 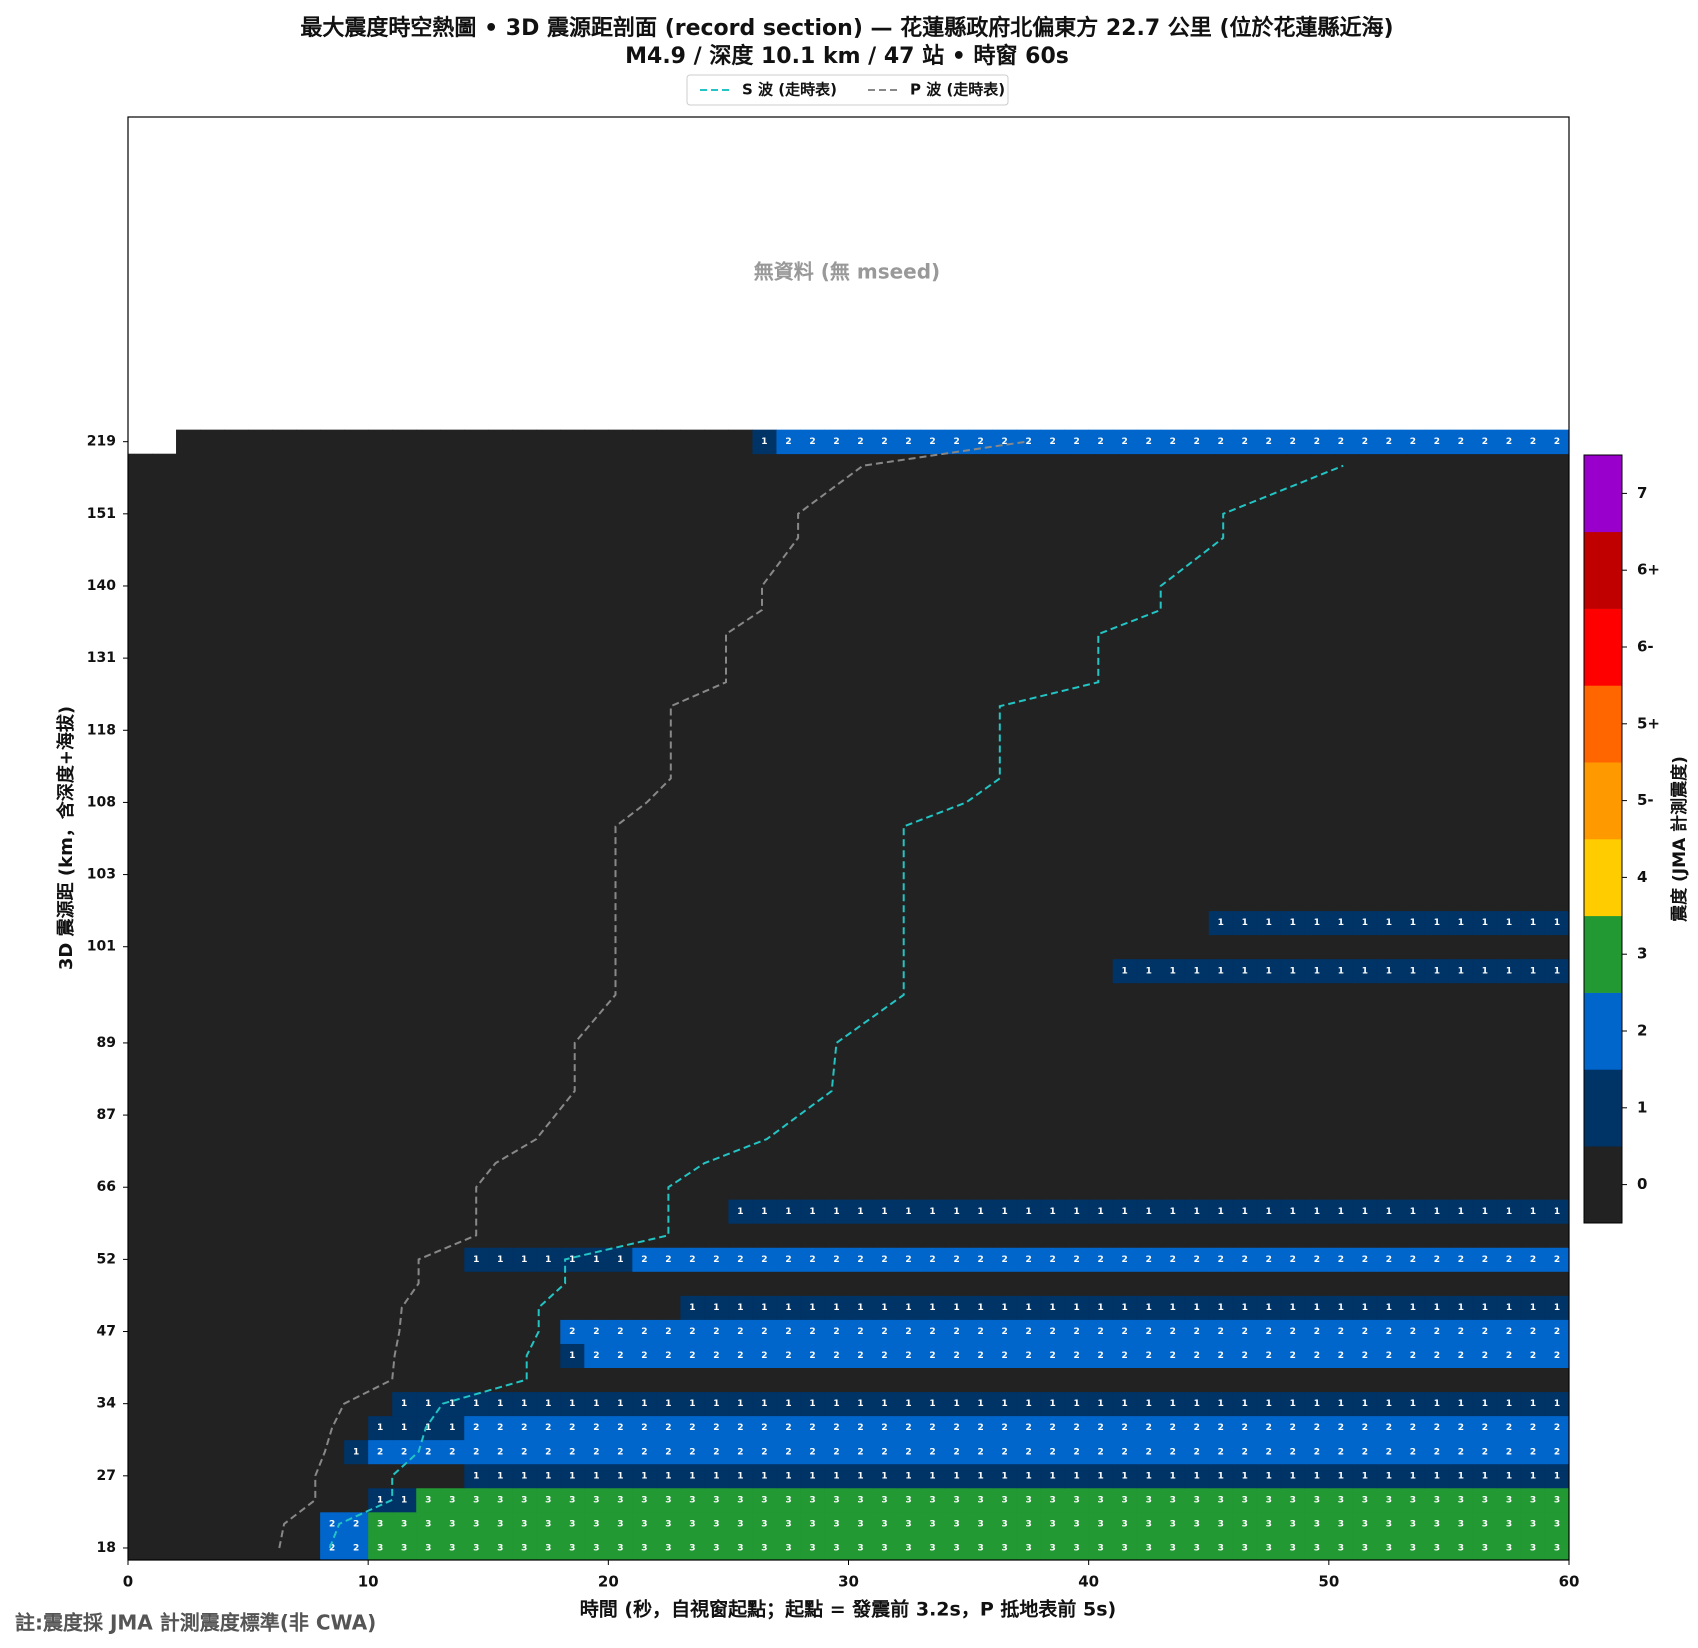 What do you see at coordinates (957, 90) in the screenshot?
I see `legend-label: P 波 (走時表)` at bounding box center [957, 90].